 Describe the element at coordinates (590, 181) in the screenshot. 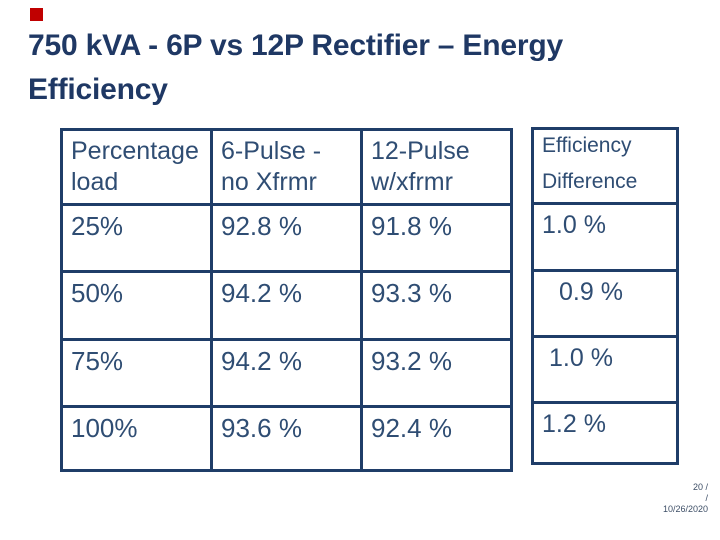

I see `diff-header-line2: Difference` at that location.